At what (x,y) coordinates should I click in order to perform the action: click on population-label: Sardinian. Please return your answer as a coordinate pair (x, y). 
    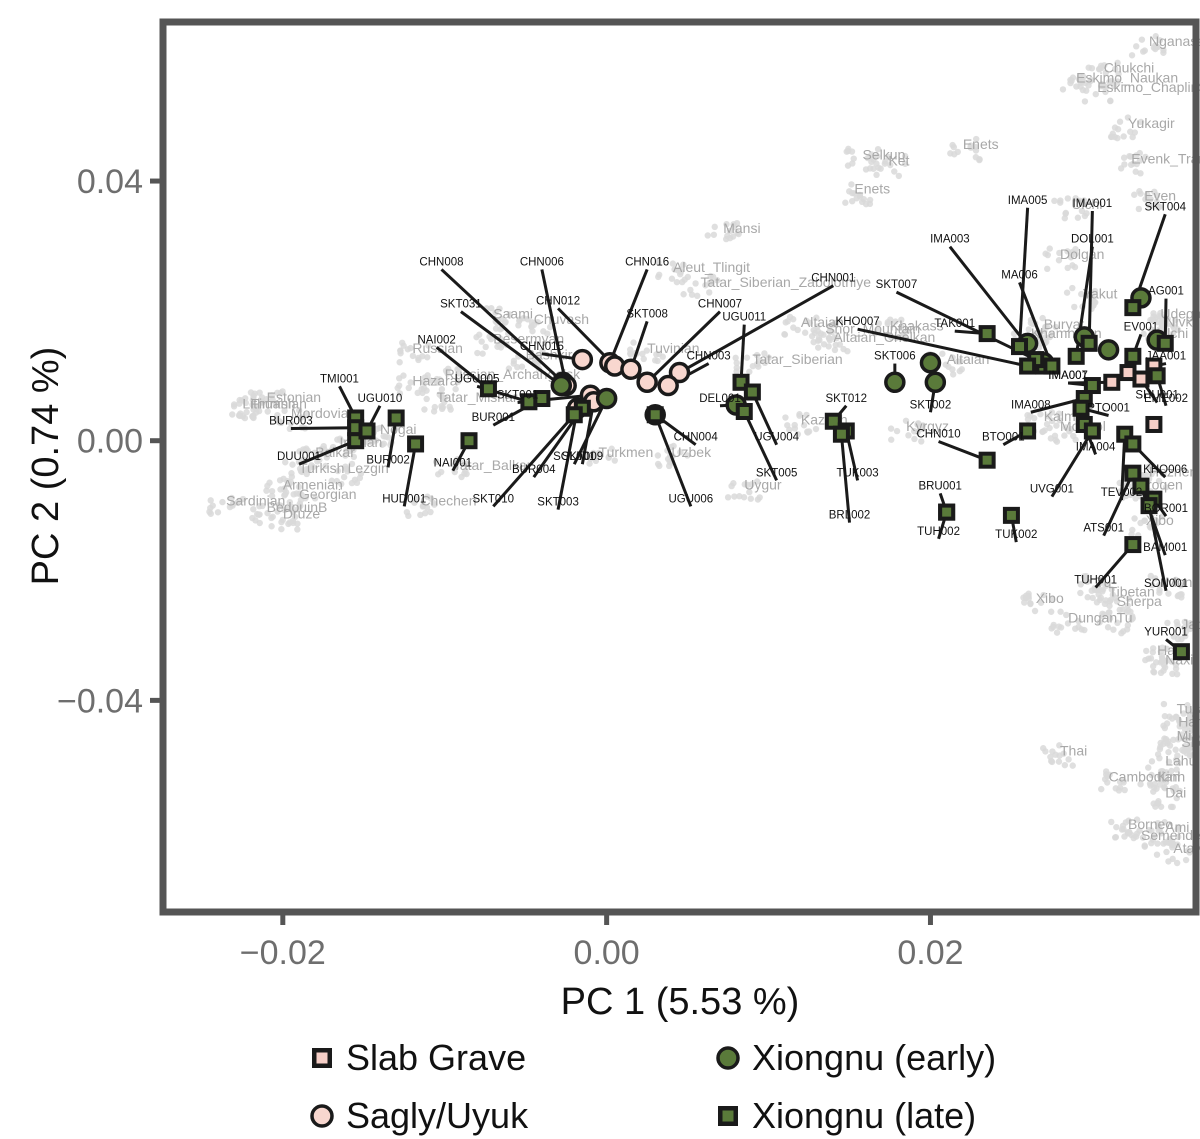
    Looking at the image, I should click on (255, 501).